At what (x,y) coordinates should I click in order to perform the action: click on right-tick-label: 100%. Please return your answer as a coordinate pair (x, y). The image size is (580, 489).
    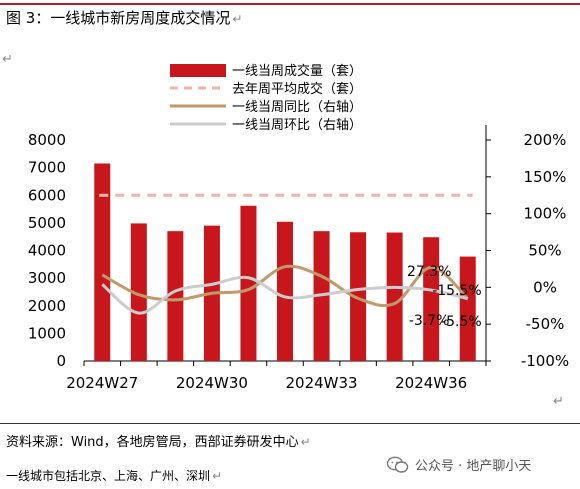
    Looking at the image, I should click on (545, 214).